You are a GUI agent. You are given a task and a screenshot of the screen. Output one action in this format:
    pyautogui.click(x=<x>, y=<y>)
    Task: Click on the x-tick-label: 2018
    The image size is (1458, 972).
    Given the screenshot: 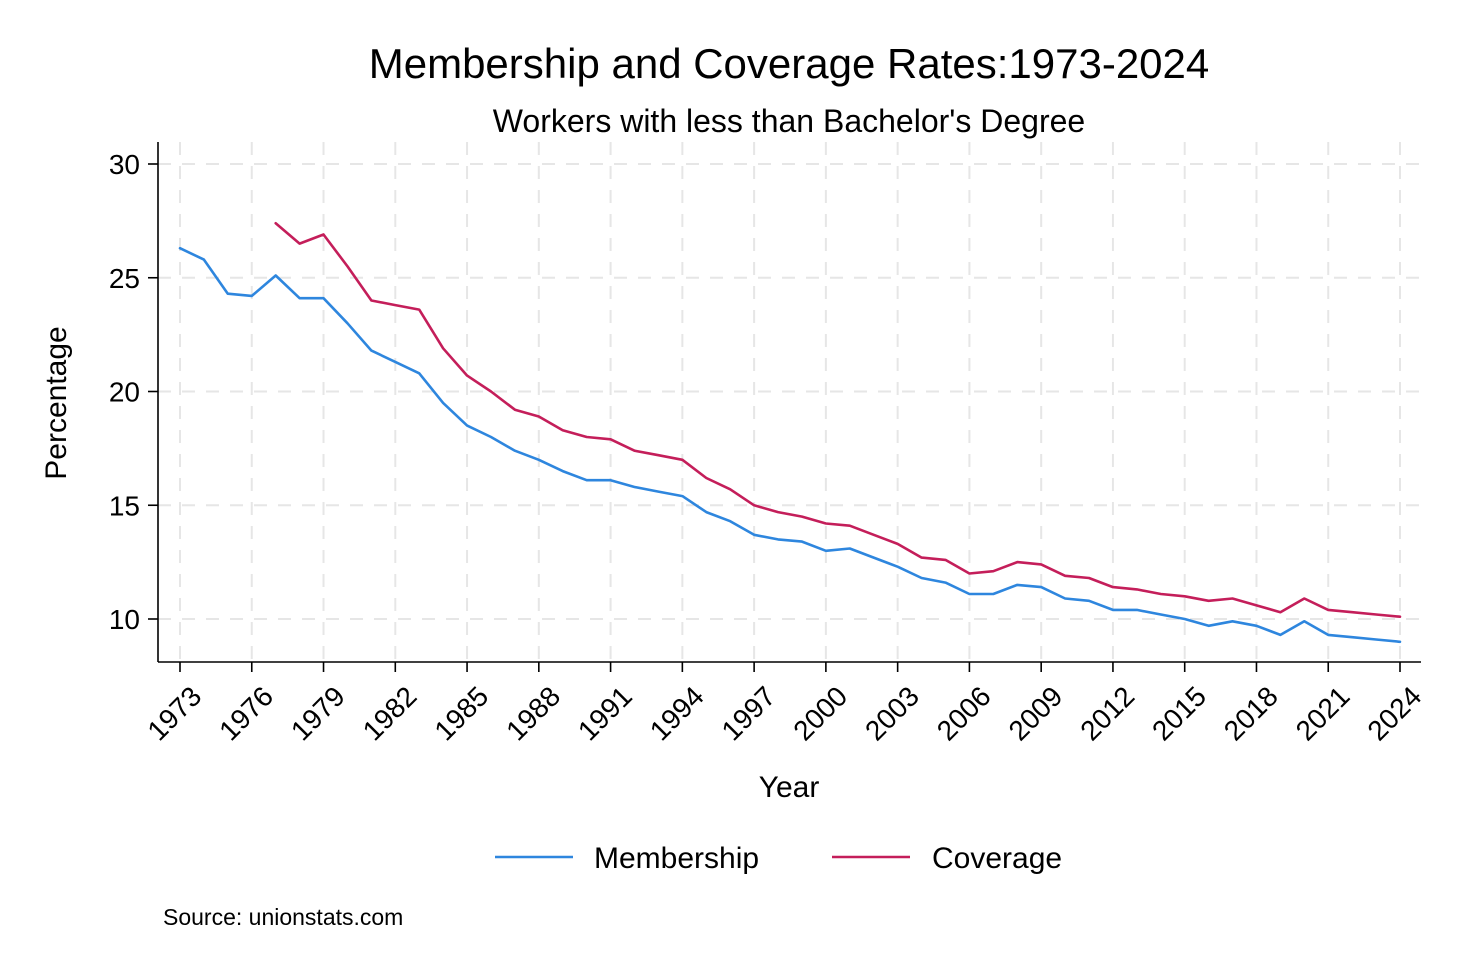 What is the action you would take?
    pyautogui.click(x=1251, y=713)
    